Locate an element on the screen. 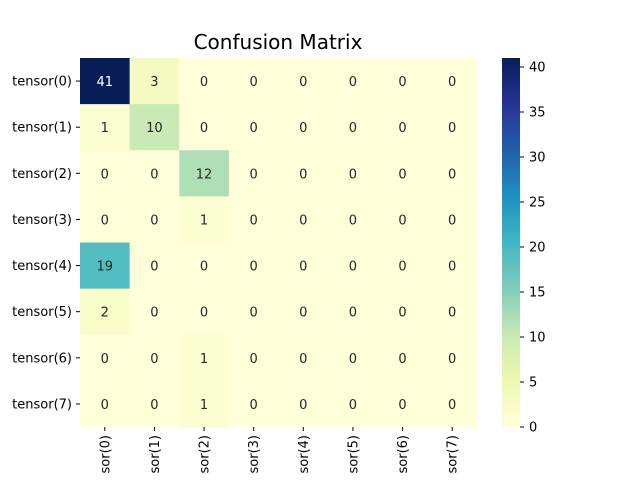  y-tick-label: tensor(7) is located at coordinates (42, 404).